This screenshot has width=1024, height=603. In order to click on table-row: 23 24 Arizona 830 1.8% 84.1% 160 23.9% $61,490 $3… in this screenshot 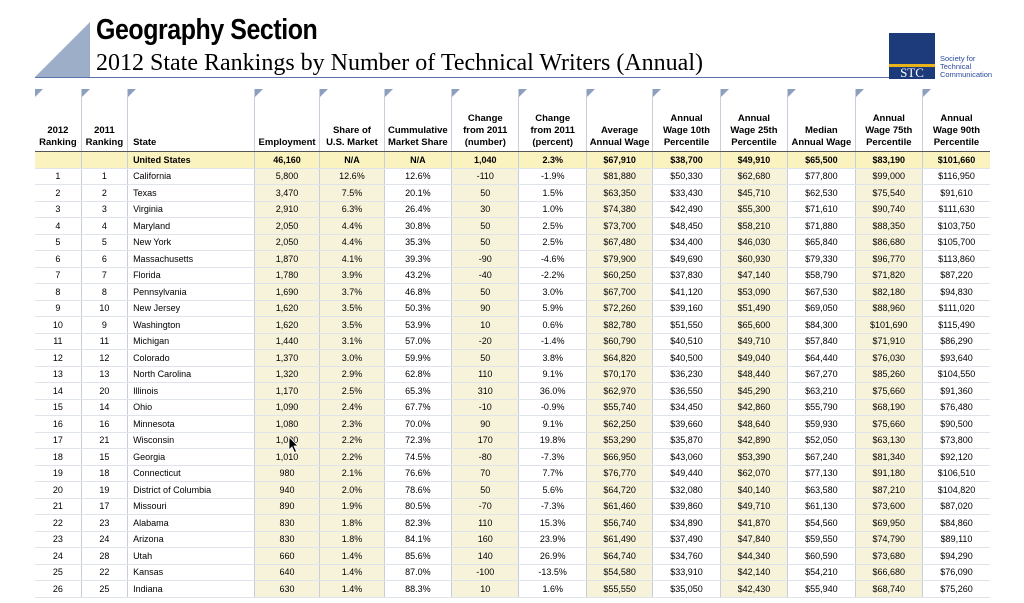, I will do `click(512, 539)`.